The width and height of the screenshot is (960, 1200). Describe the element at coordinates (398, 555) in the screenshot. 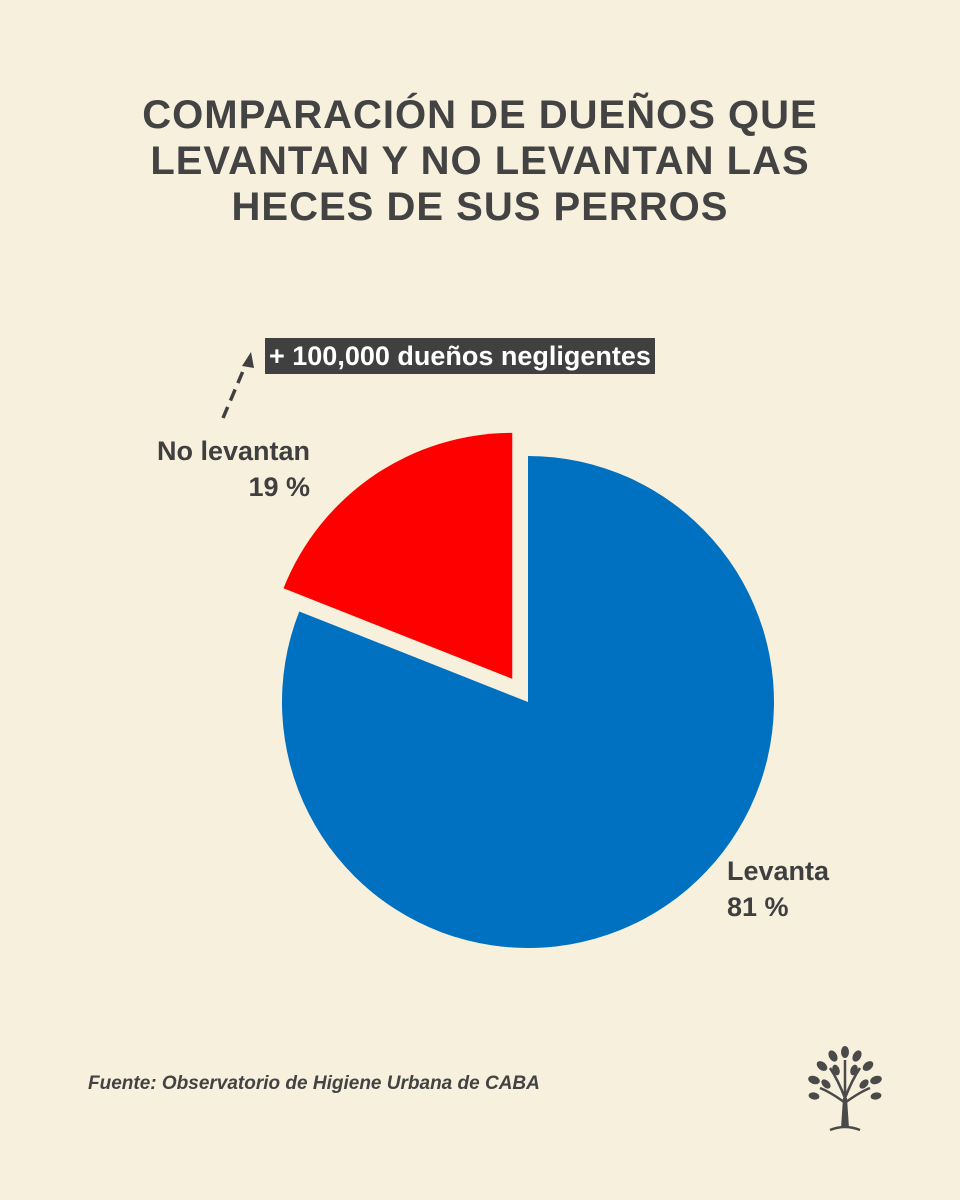

I see `pie-slice-no-levantan` at that location.